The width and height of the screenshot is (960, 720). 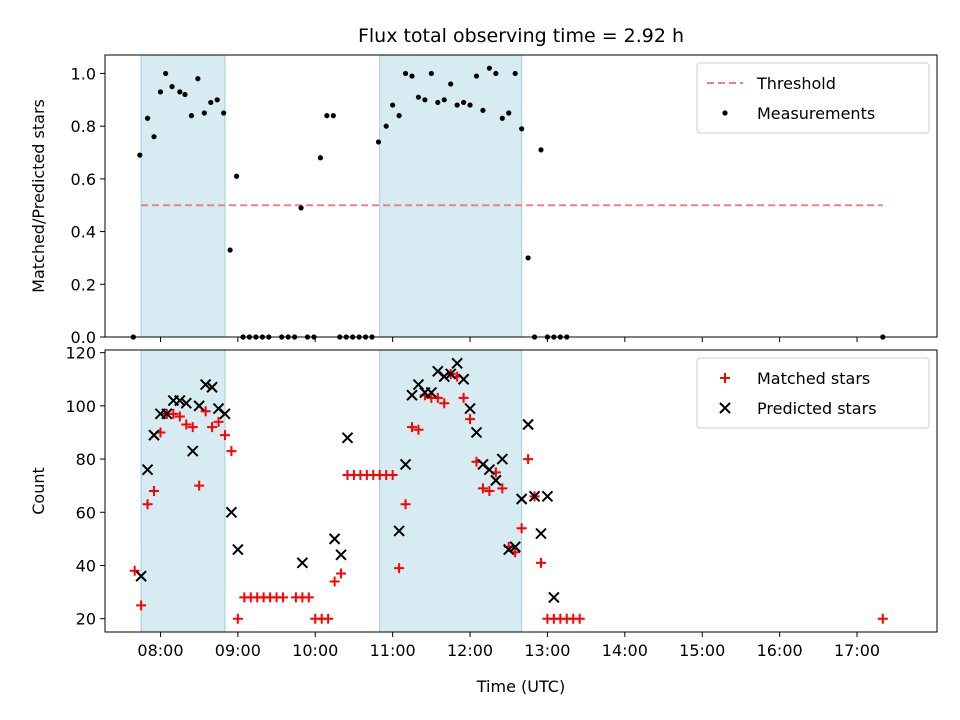 I want to click on bottom-legend: Matched stars Predicted stars, so click(x=813, y=393).